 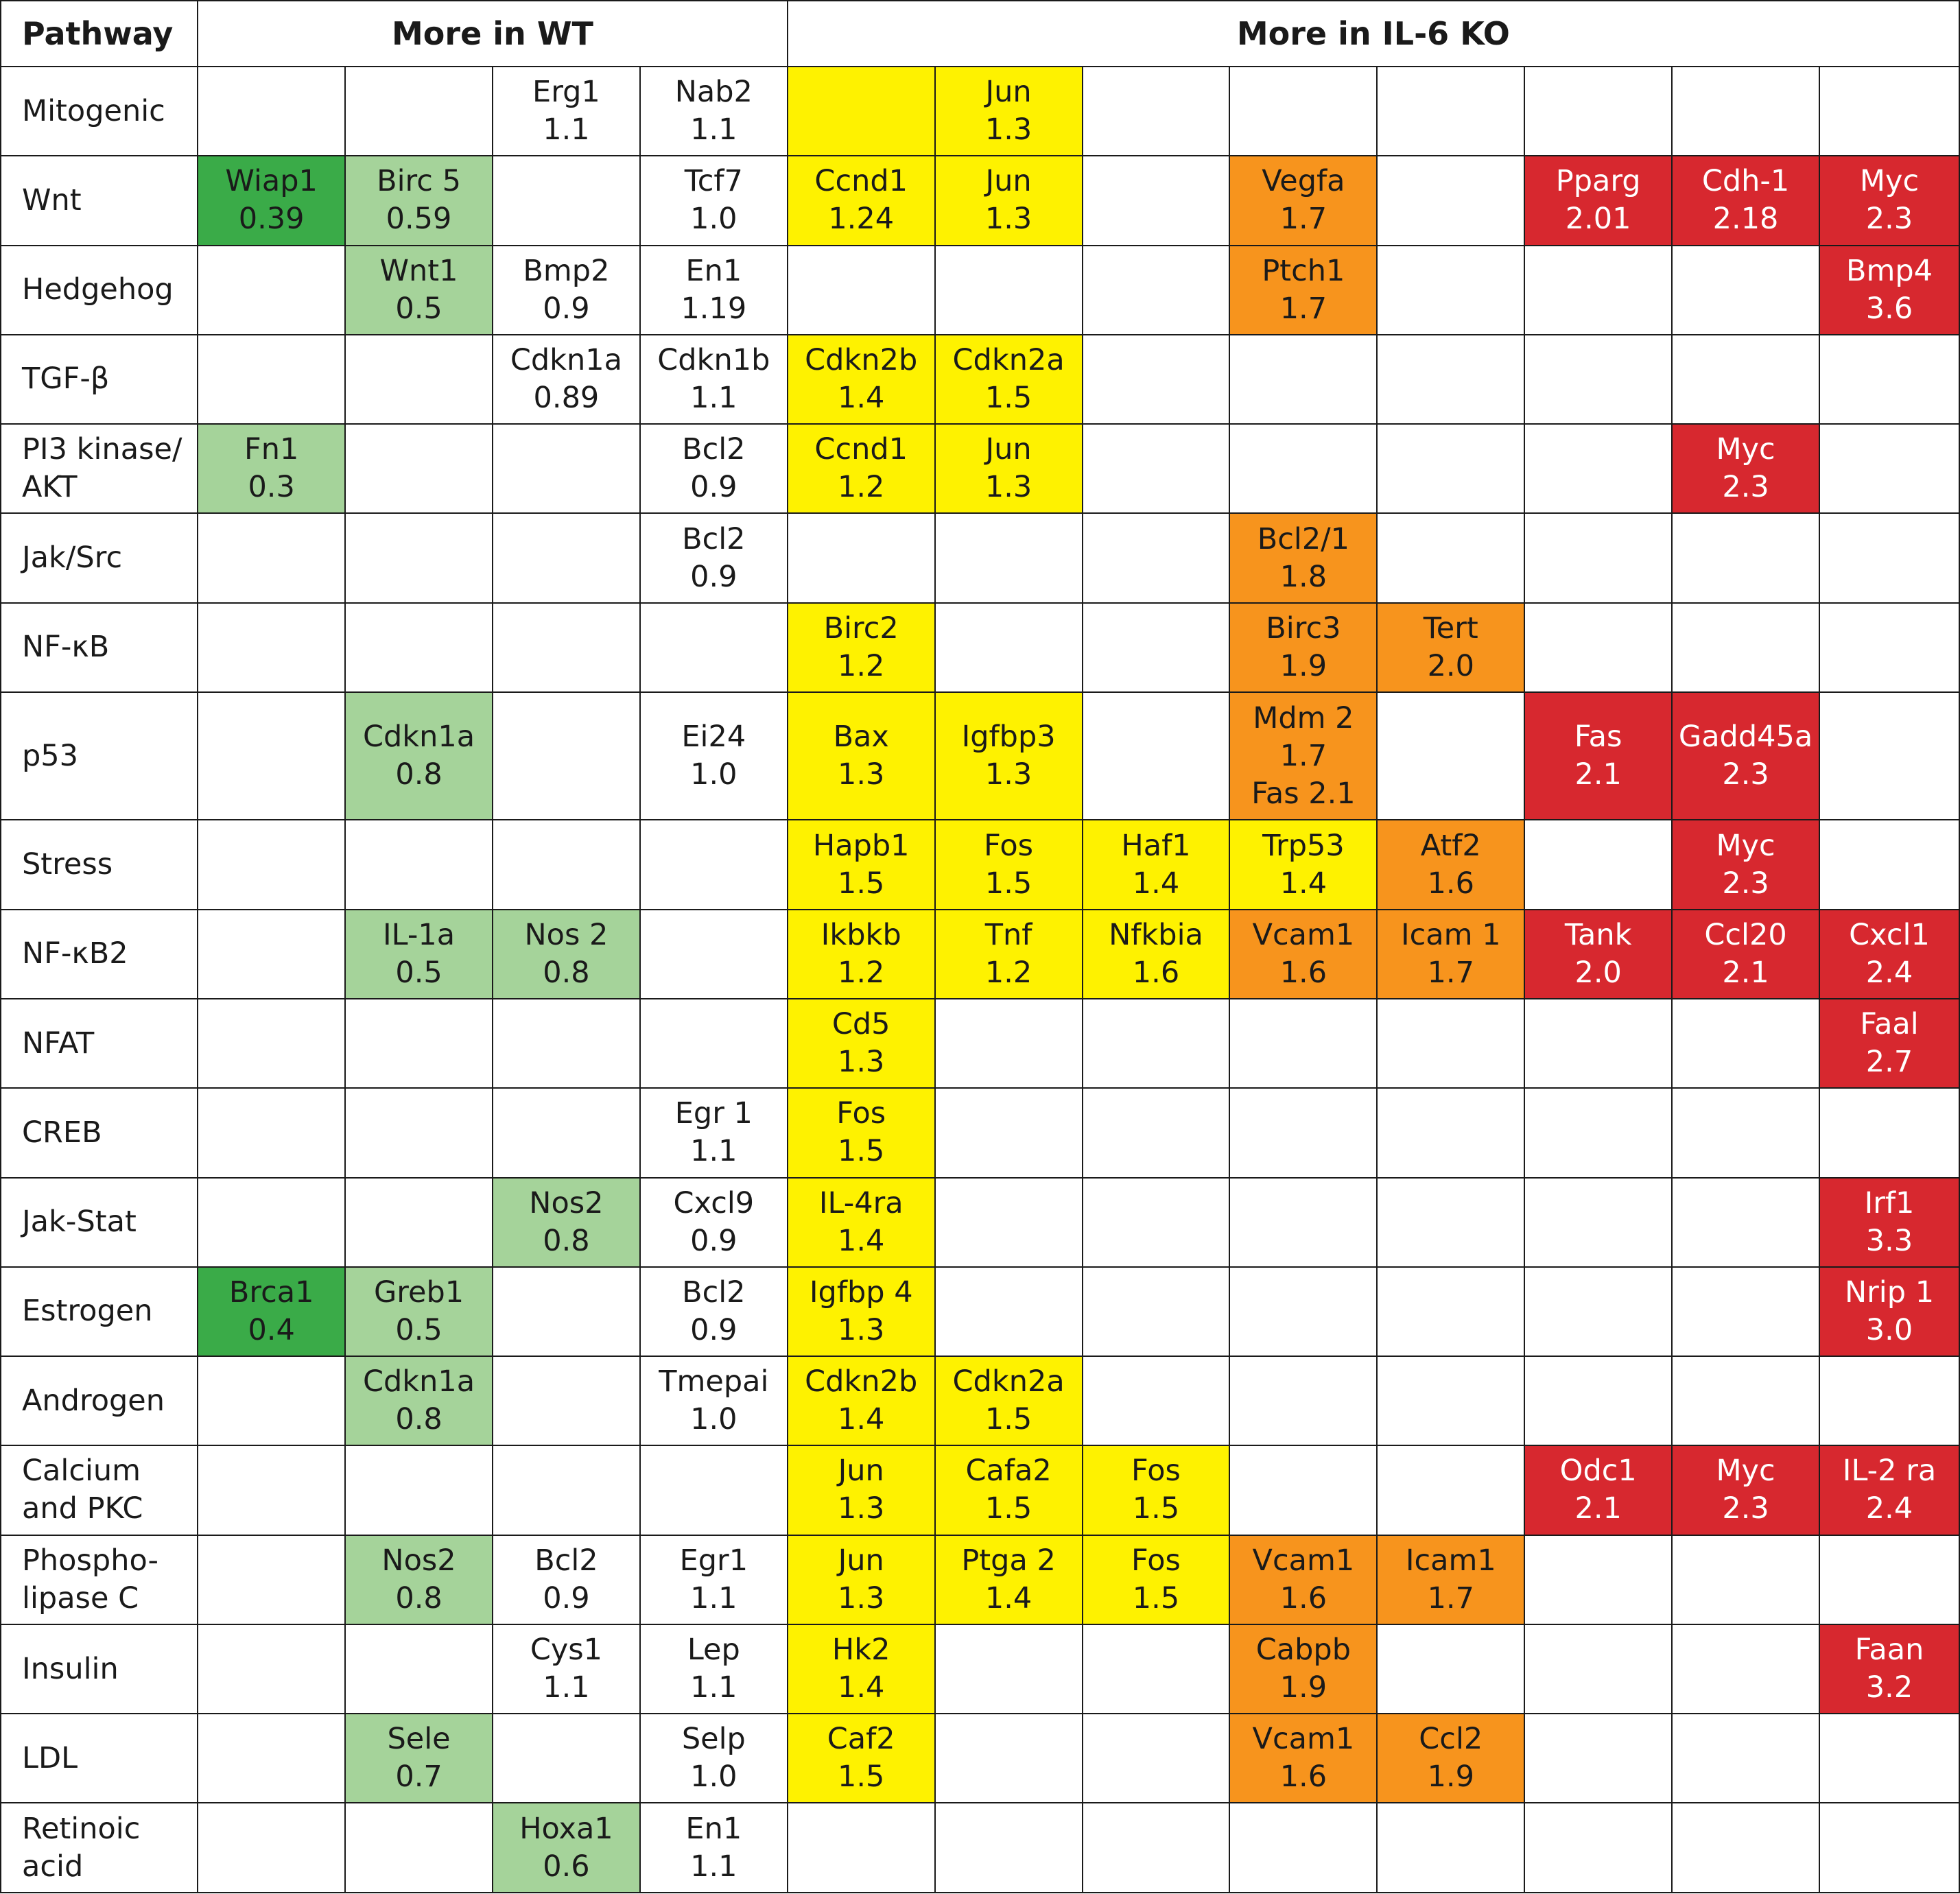 I want to click on gene-name: Haf1, so click(x=1156, y=845).